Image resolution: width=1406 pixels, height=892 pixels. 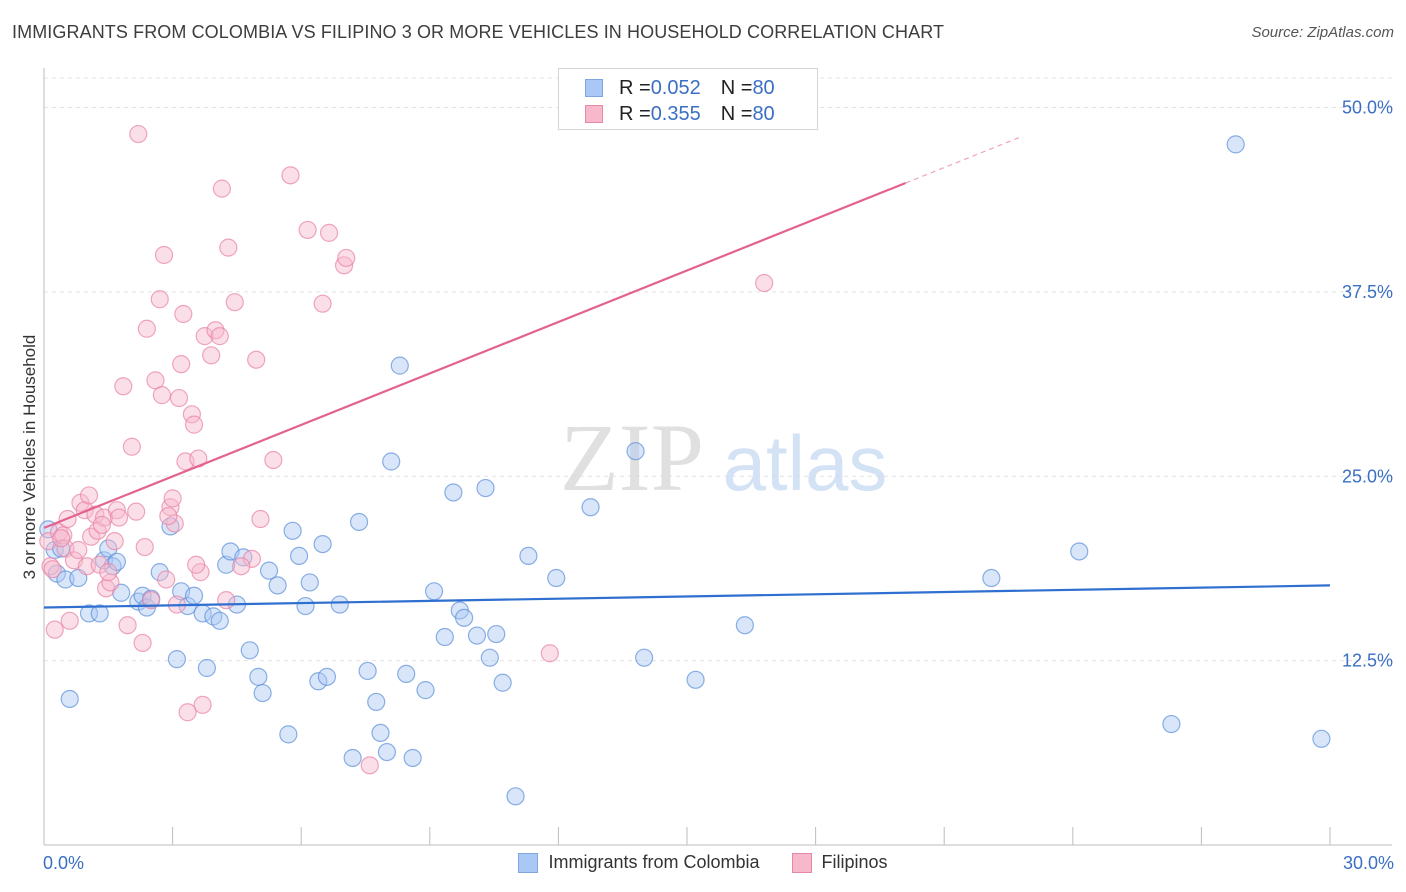 I want to click on stats-box: R = 0.052 N = 80 R = 0.355 N = 80, so click(x=688, y=99).